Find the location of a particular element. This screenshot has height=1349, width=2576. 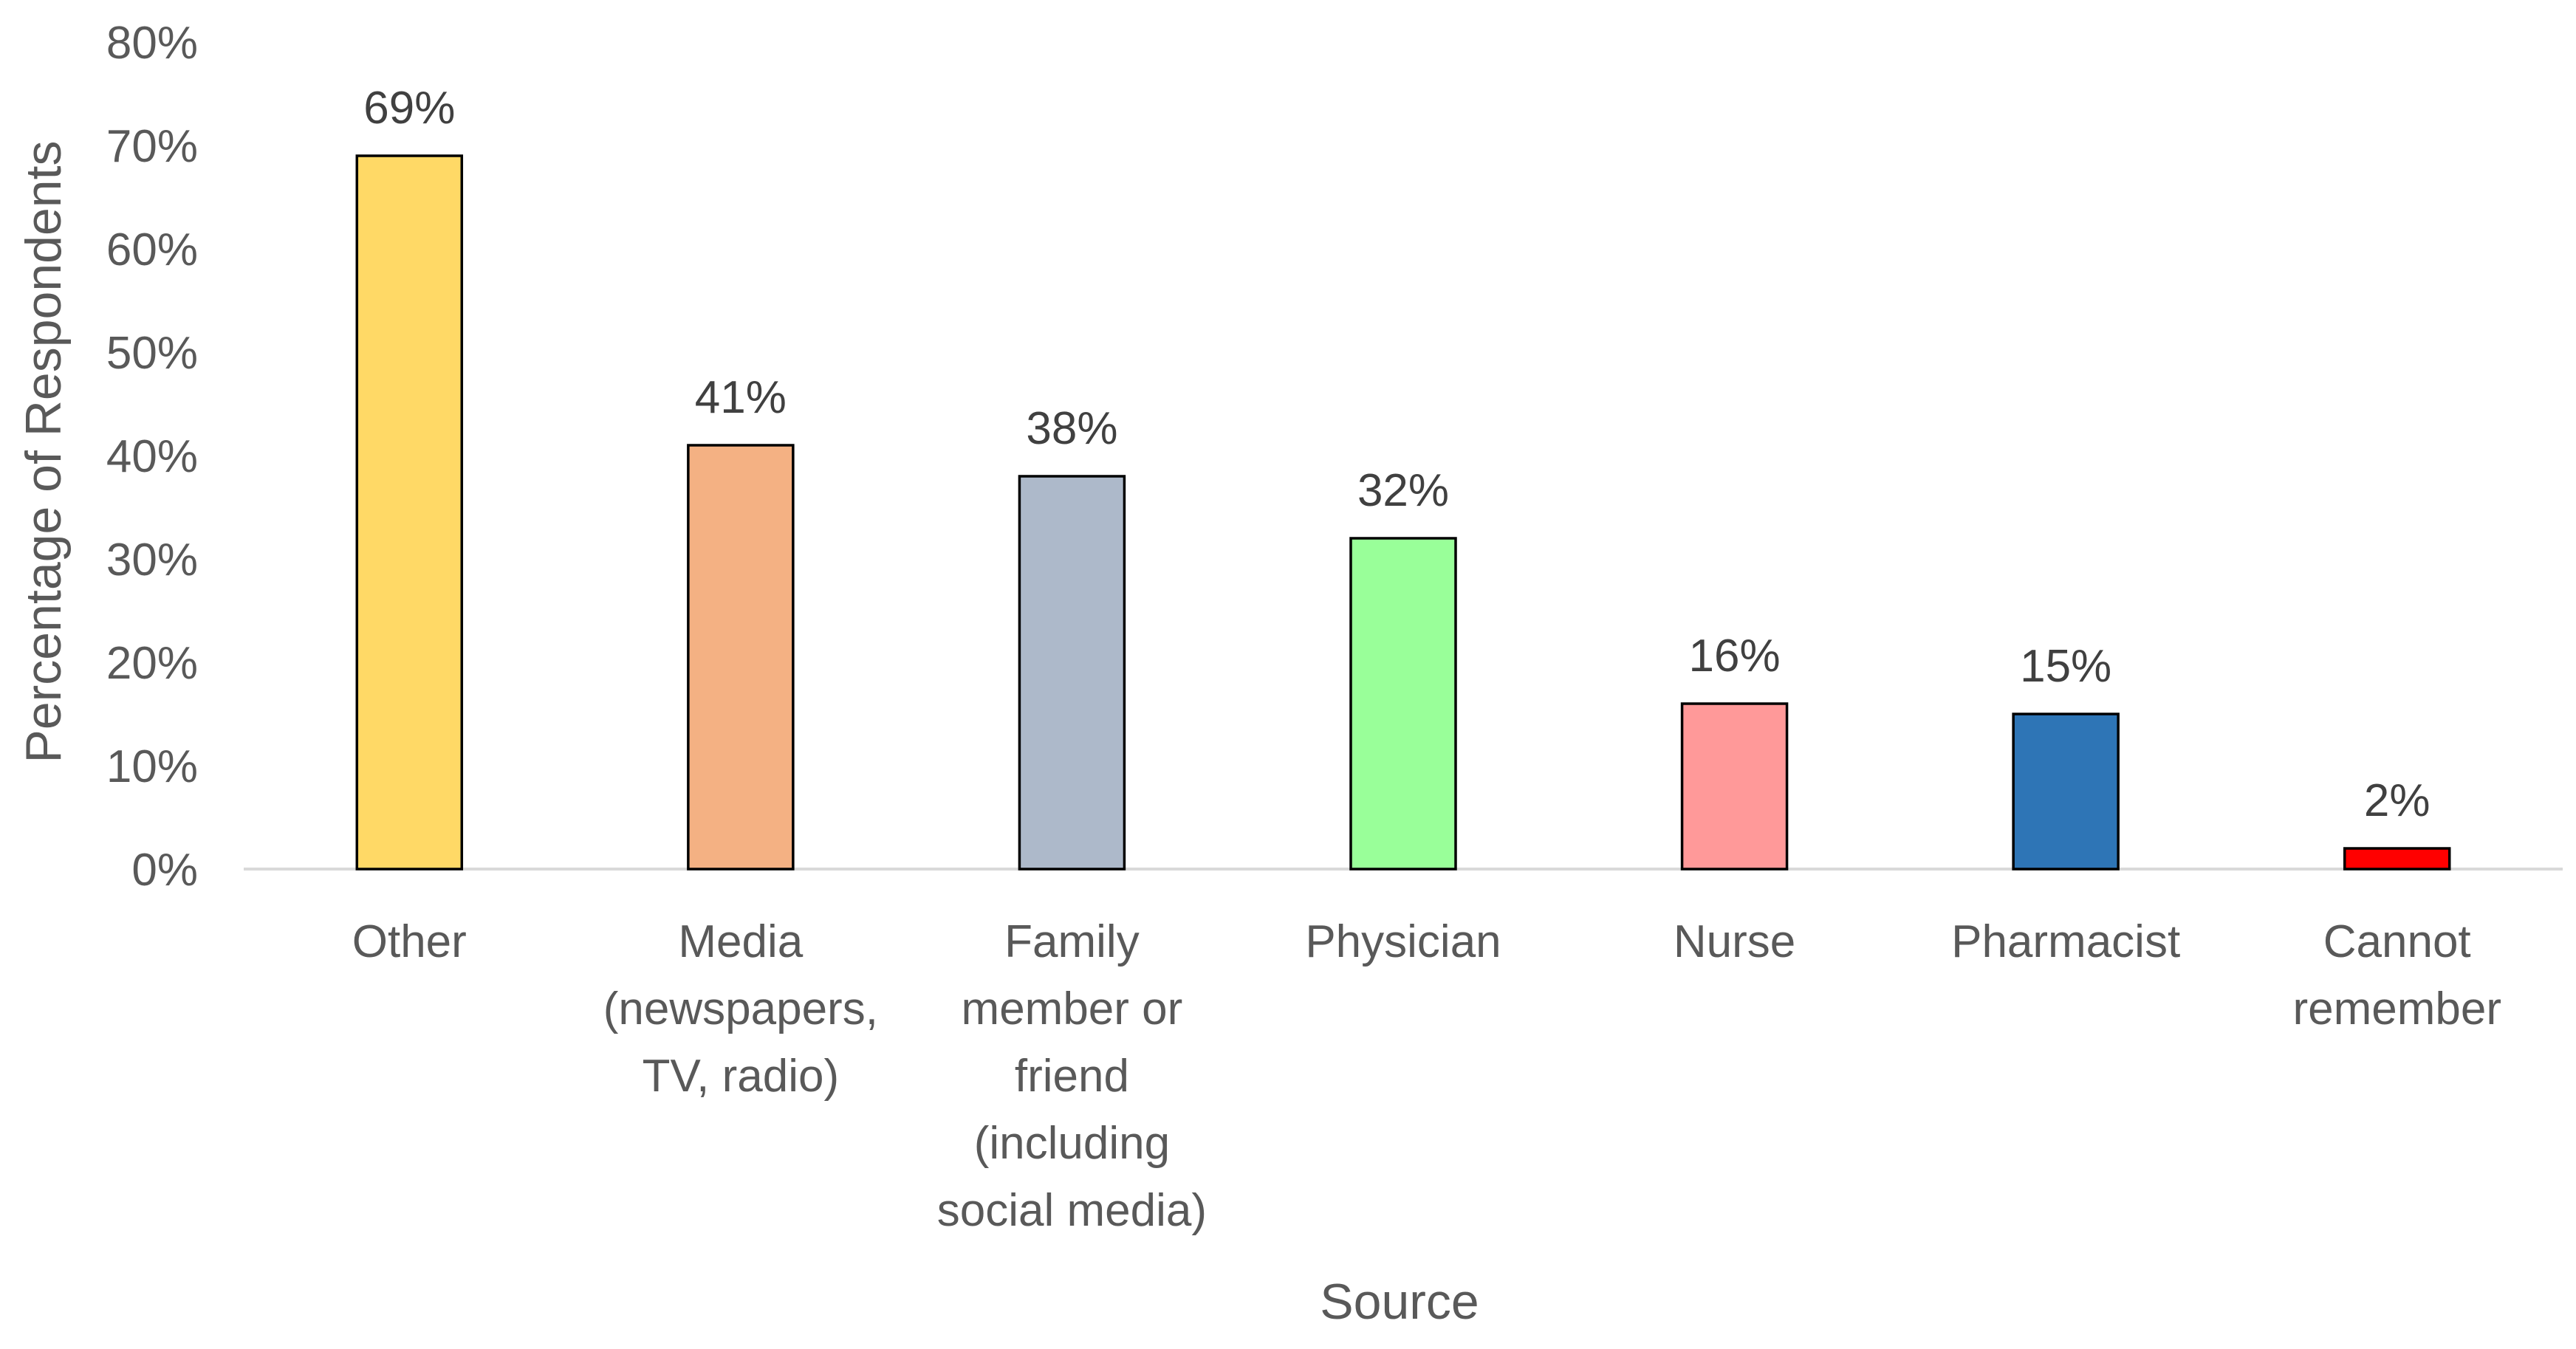

x-tick-label: Physician is located at coordinates (1403, 941).